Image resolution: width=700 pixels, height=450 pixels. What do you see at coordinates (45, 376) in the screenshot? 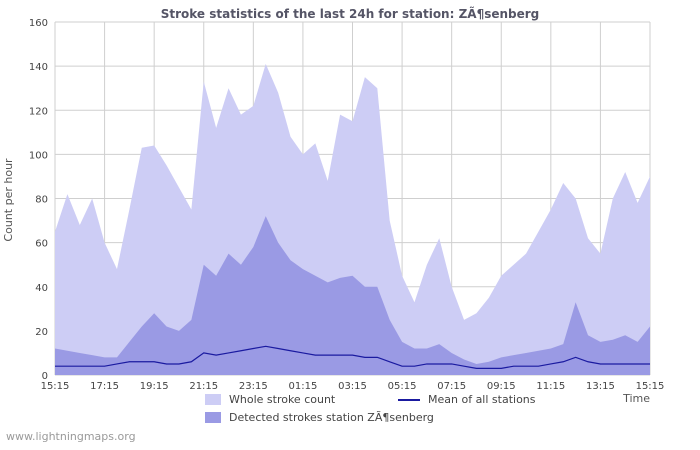
I see `y-tick-label: 0` at bounding box center [45, 376].